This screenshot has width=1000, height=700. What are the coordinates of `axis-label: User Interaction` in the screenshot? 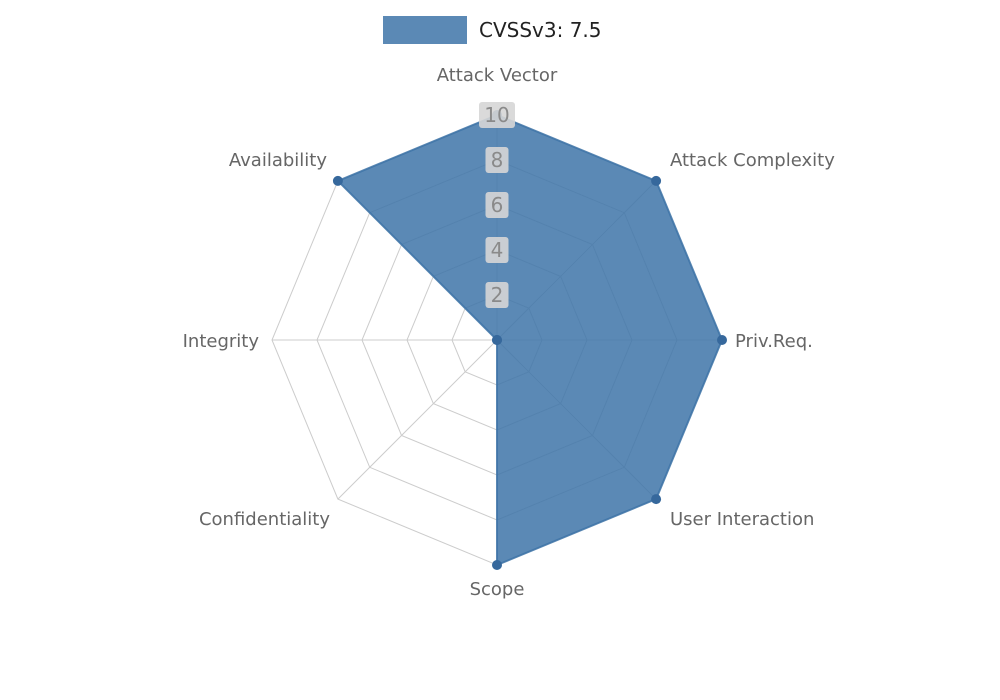 It's located at (742, 519).